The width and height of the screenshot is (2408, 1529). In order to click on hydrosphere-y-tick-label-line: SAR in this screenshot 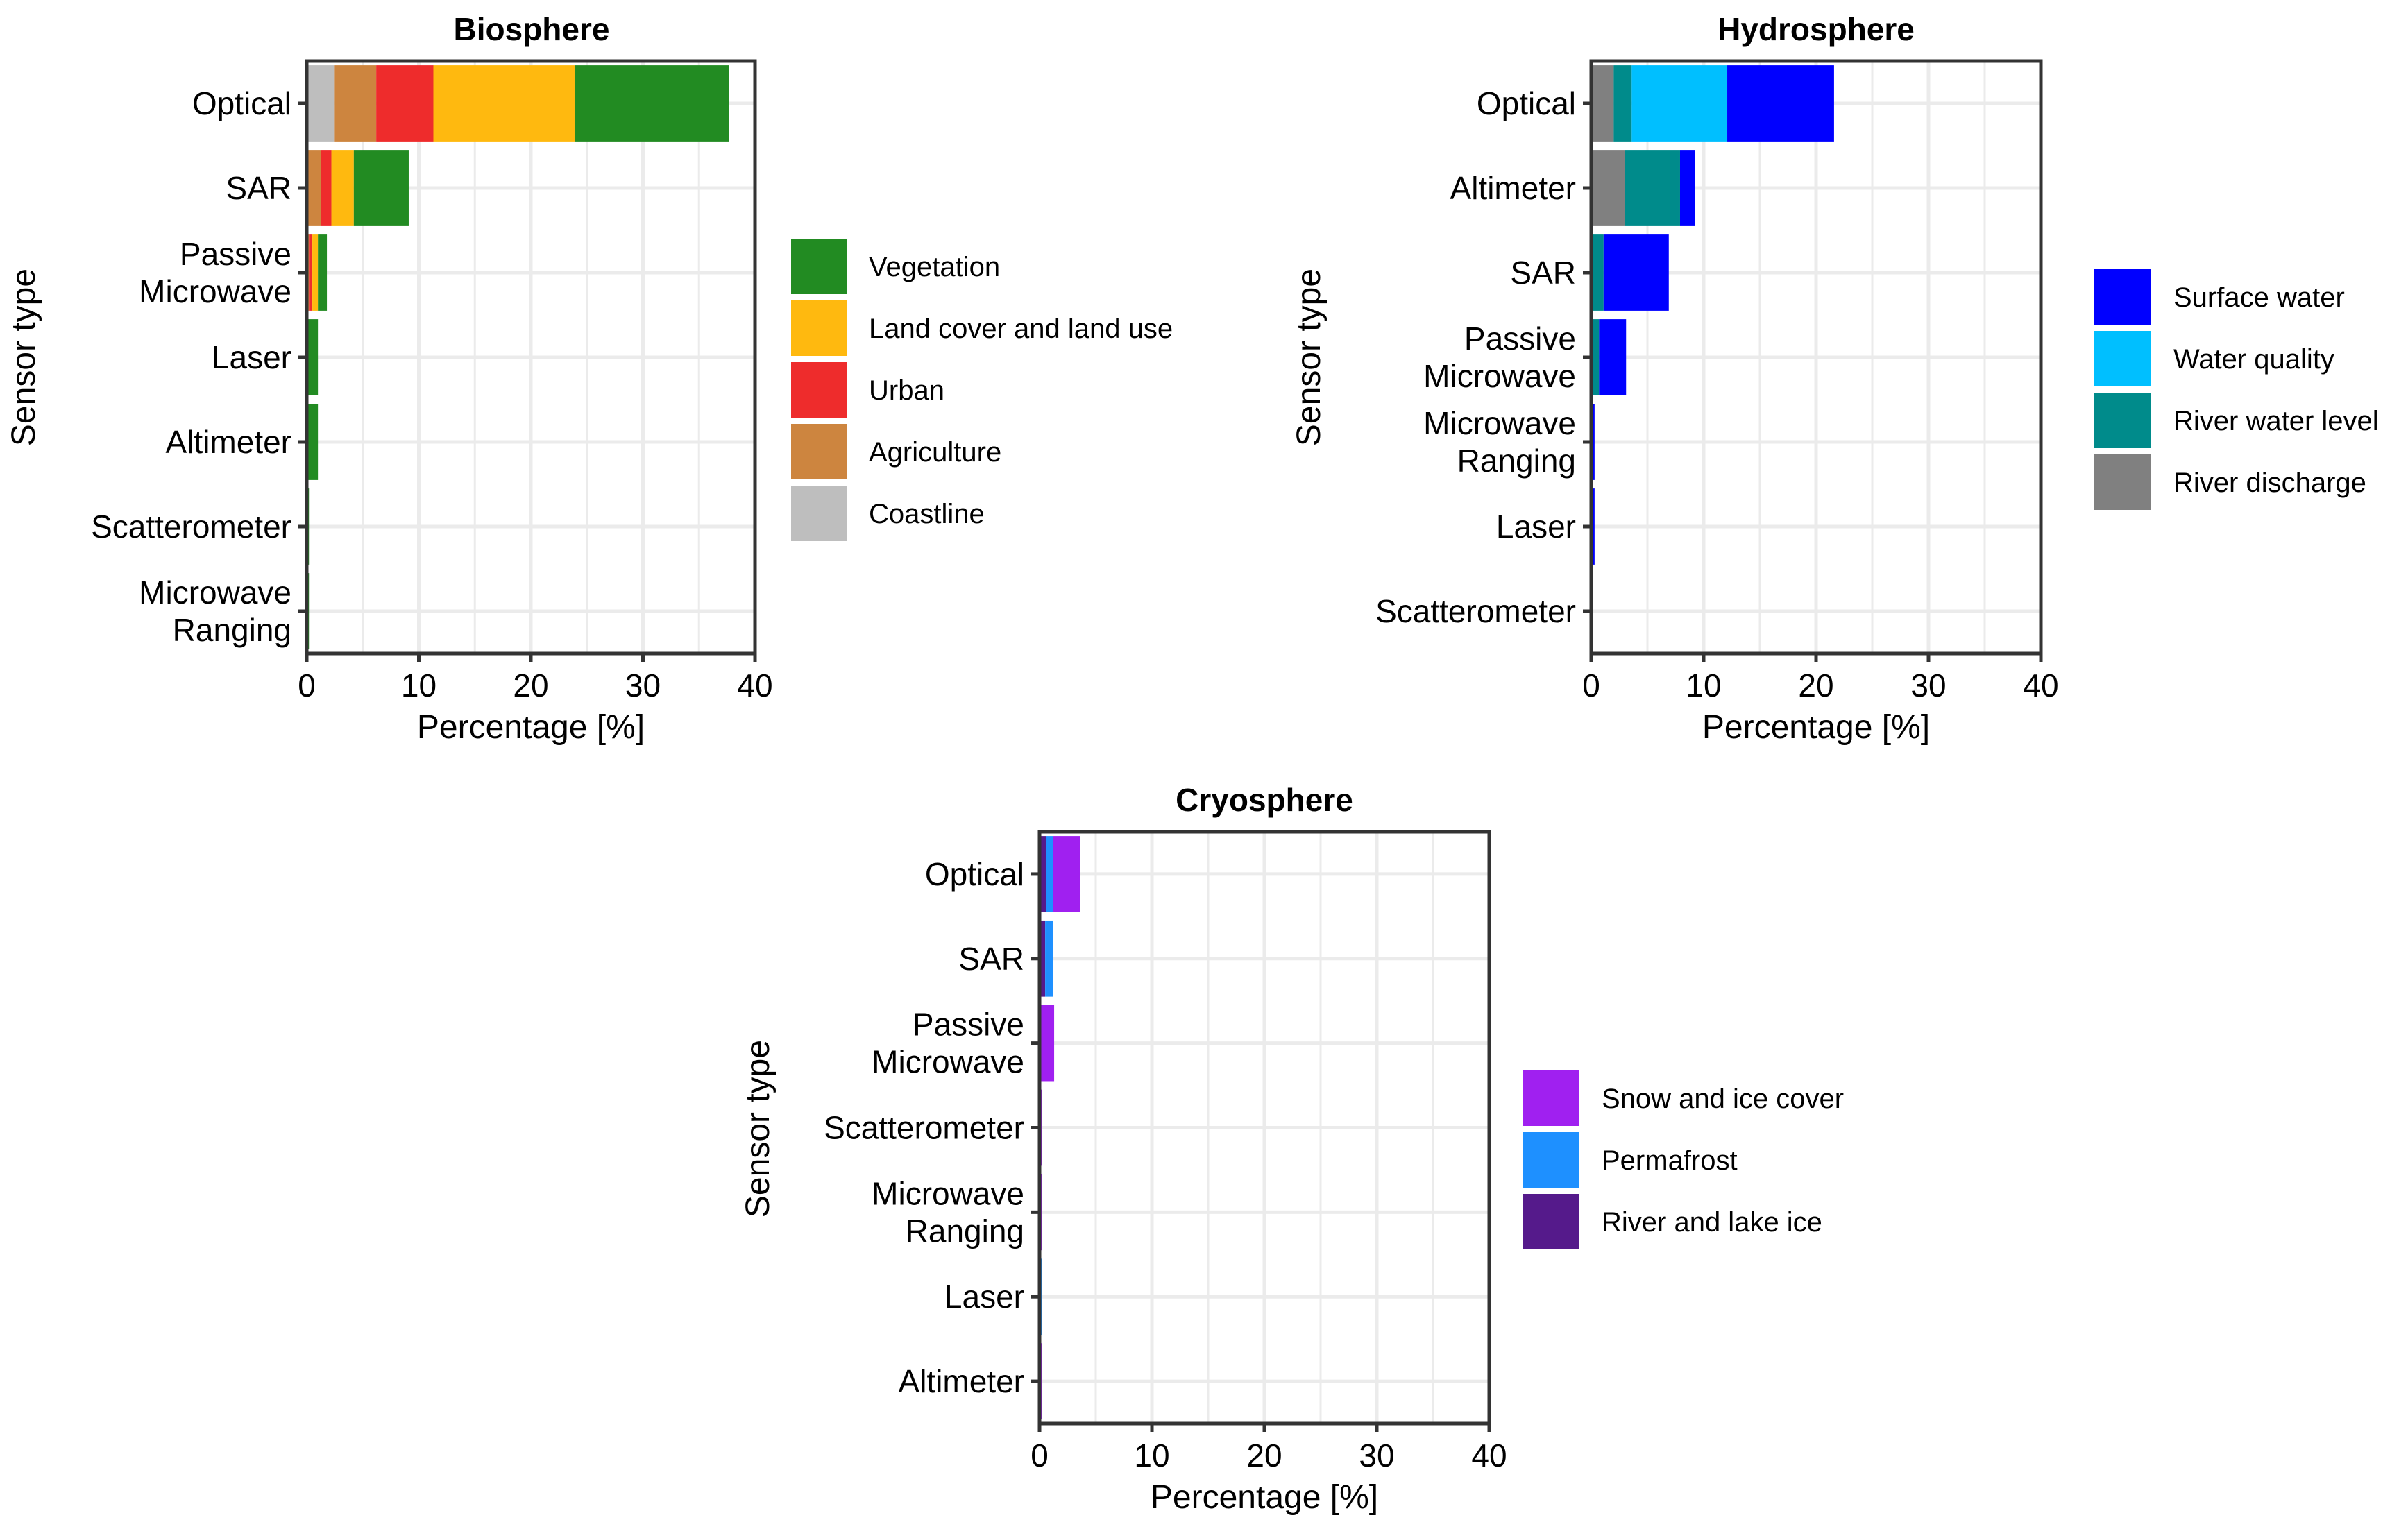, I will do `click(1543, 273)`.